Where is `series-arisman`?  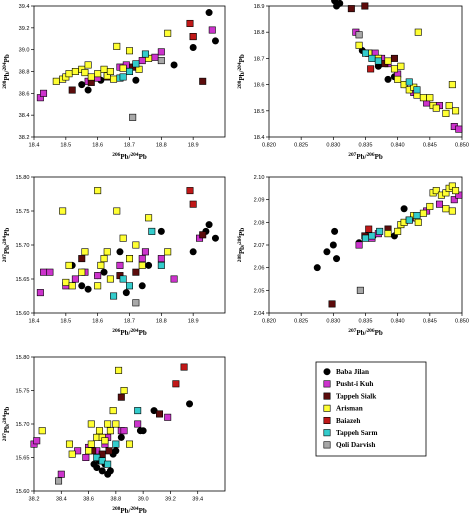
series-arisman is located at coordinates (86, 412).